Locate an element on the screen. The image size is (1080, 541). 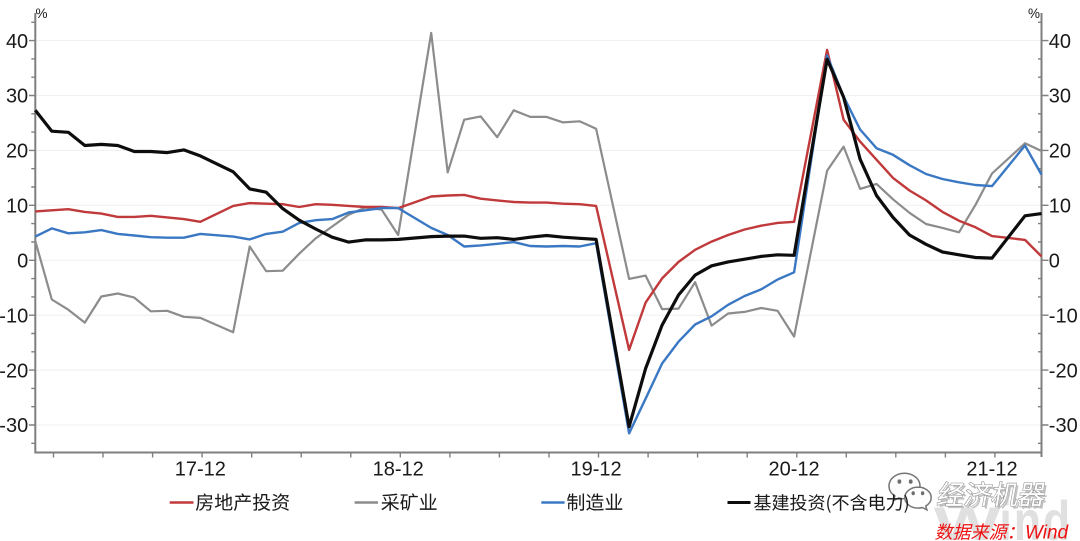
svg-text: 18-12 is located at coordinates (398, 470).